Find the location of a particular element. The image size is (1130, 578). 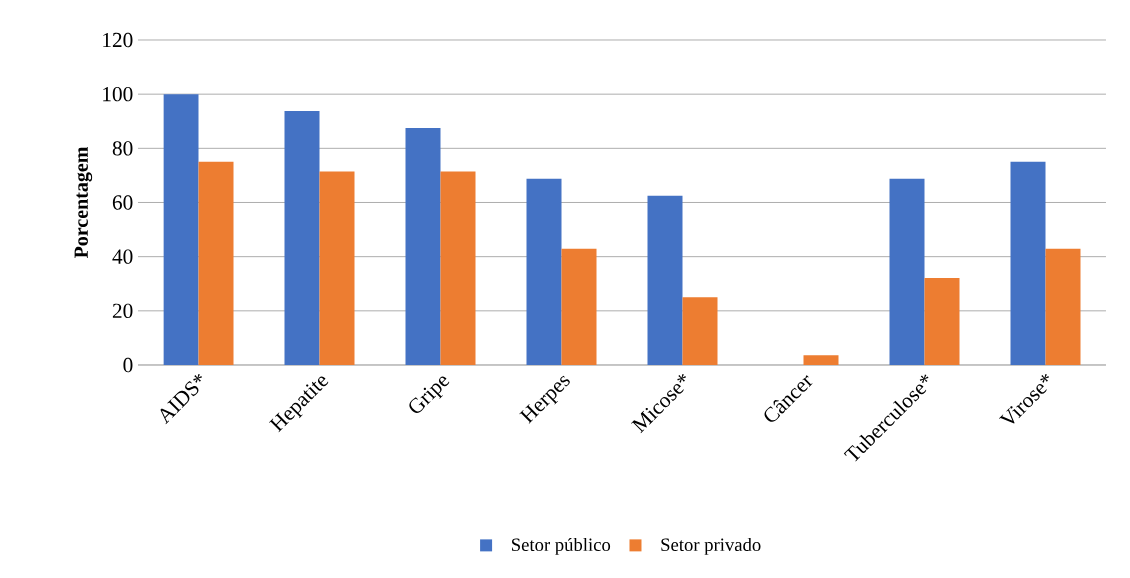

legend-label: Setor público is located at coordinates (561, 546).